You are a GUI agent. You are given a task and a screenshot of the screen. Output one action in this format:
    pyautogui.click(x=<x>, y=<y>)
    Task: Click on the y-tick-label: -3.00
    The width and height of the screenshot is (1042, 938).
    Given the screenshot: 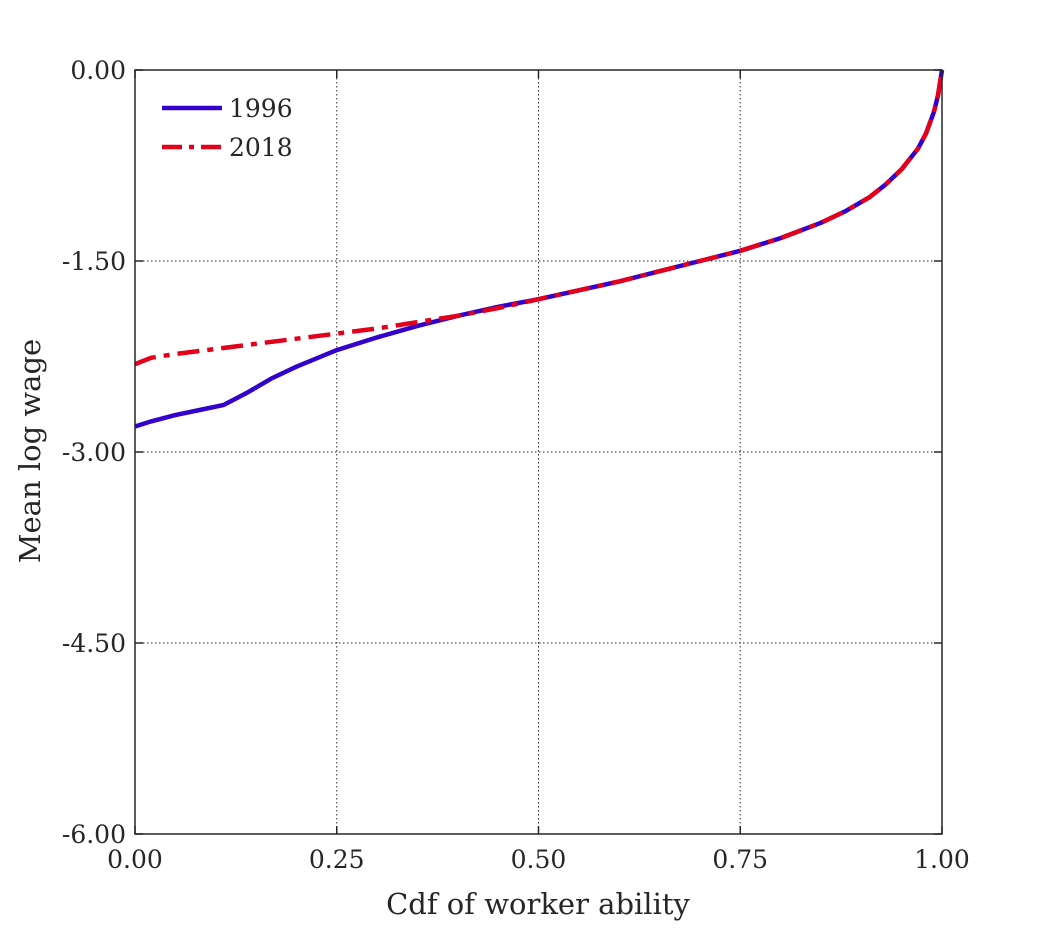 What is the action you would take?
    pyautogui.click(x=94, y=452)
    